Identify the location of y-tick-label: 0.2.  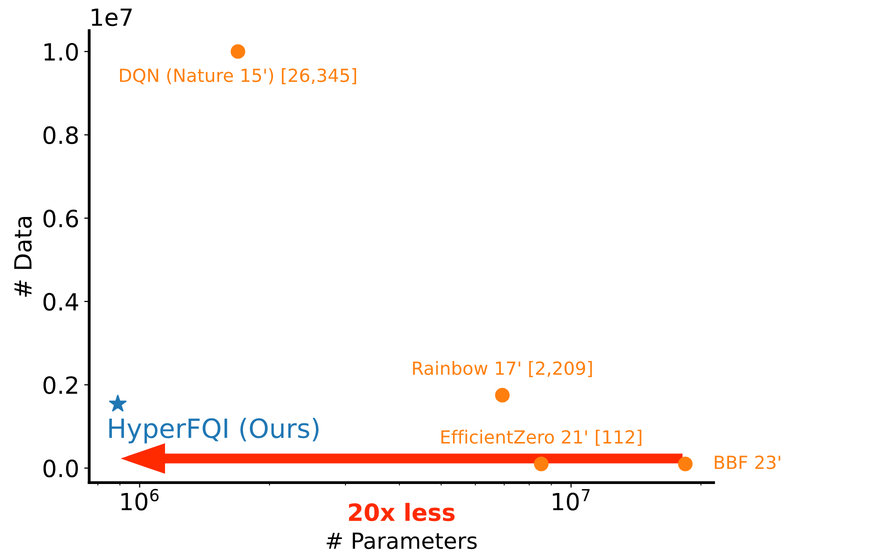
(60, 385).